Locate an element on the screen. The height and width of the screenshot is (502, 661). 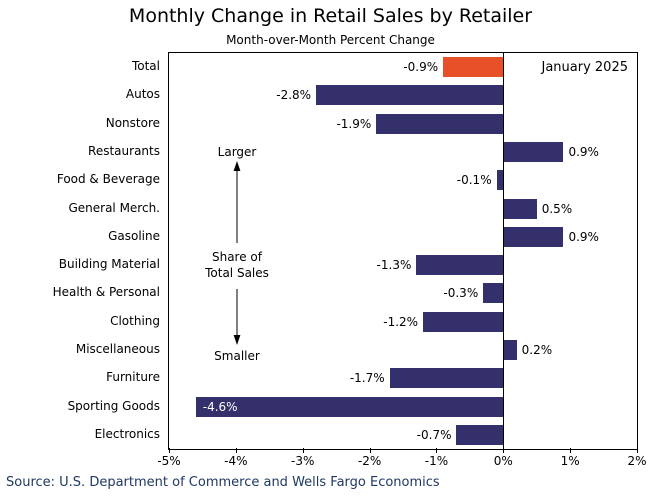
category-label: Food & Beverage is located at coordinates (108, 179).